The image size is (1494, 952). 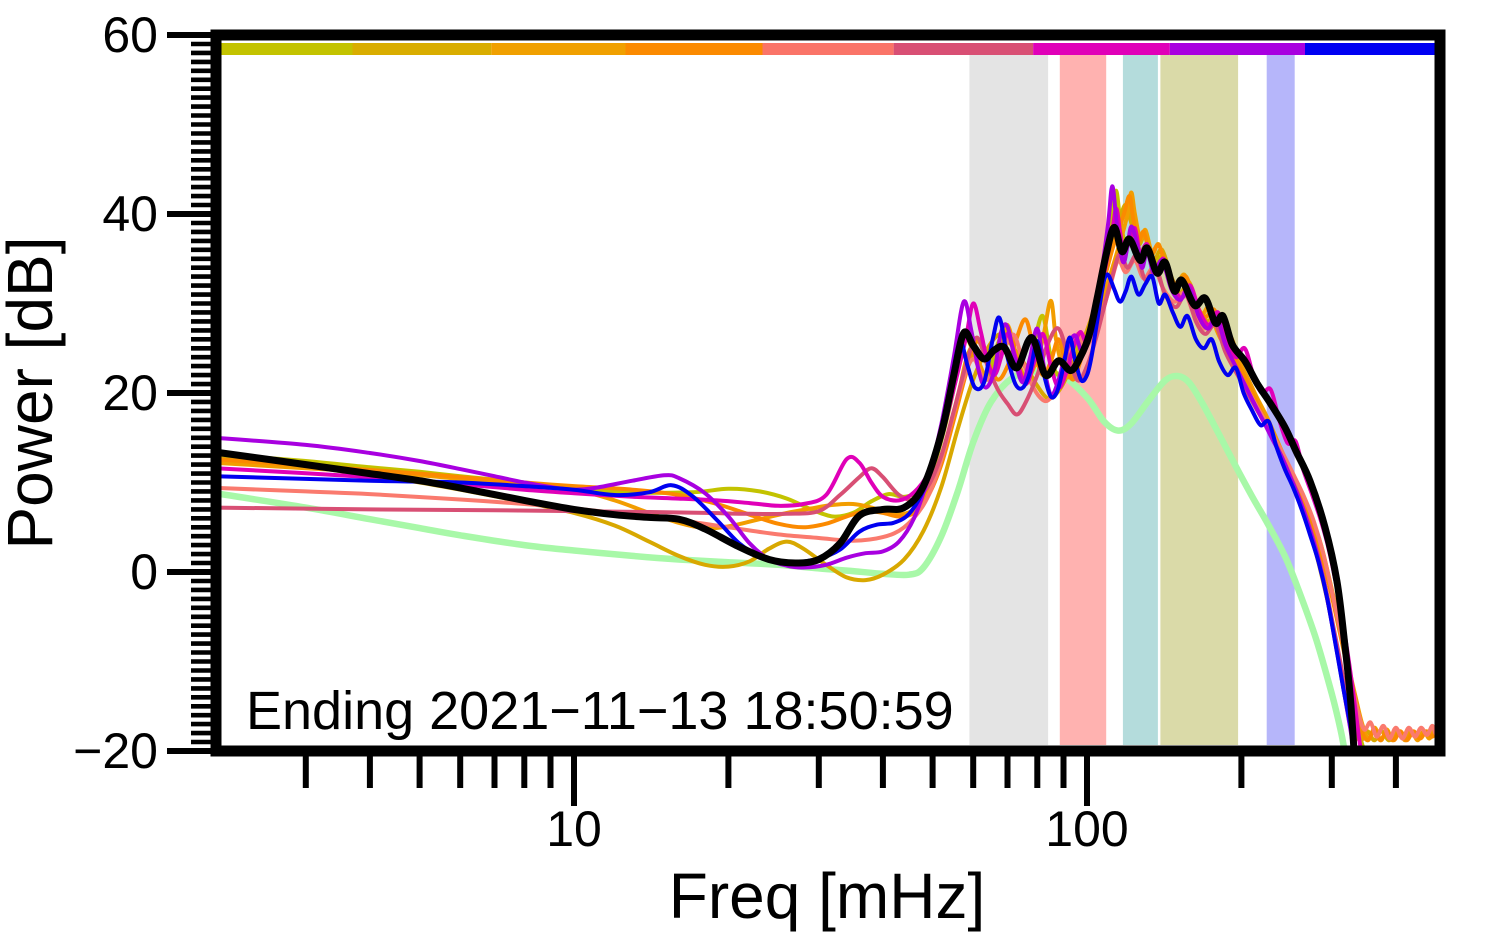 I want to click on x-tick-label: 100, so click(x=1086, y=829).